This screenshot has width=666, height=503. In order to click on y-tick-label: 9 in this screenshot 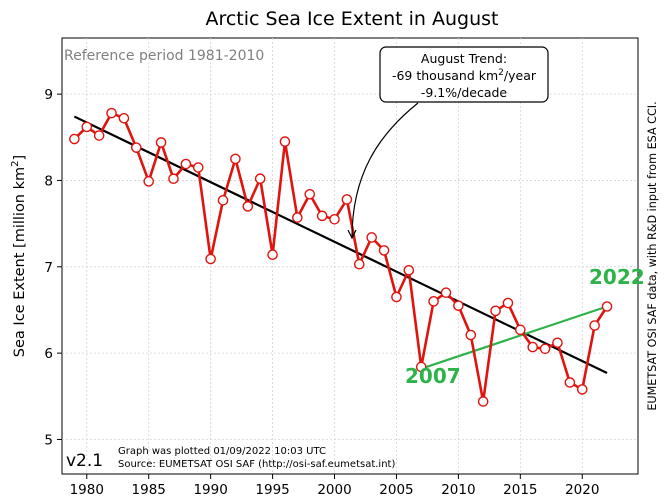, I will do `click(48, 95)`.